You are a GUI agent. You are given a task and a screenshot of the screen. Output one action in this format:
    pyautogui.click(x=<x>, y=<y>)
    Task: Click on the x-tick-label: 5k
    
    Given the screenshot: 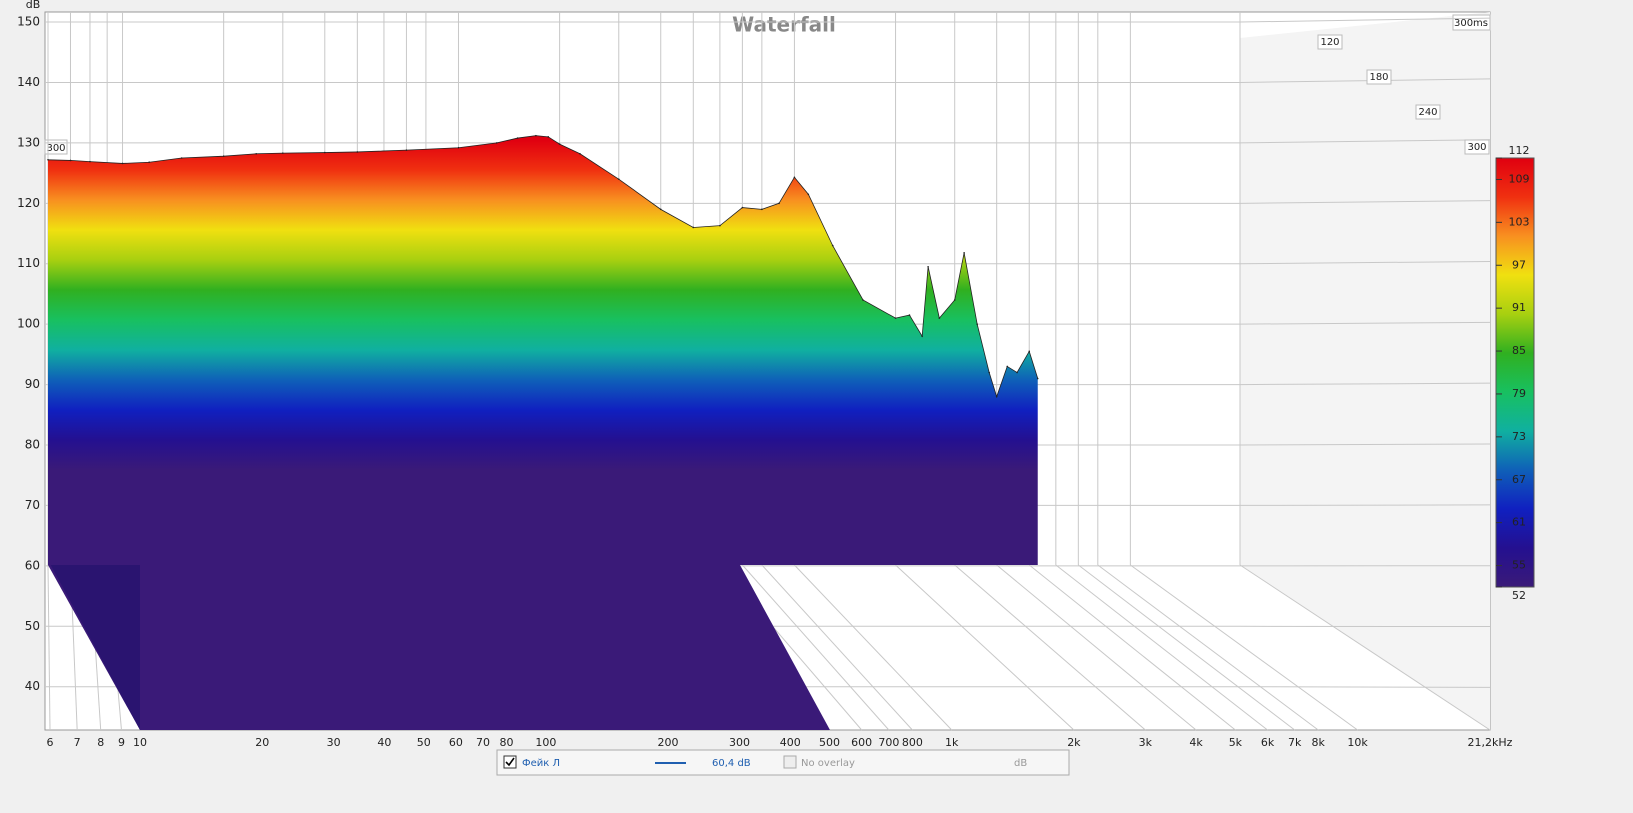 What is the action you would take?
    pyautogui.click(x=1236, y=742)
    